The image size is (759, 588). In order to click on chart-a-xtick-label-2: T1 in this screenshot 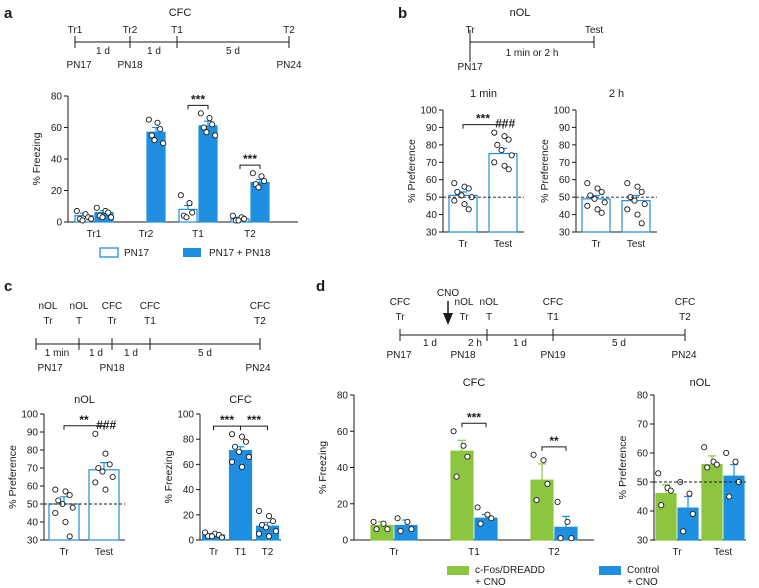, I will do `click(198, 234)`.